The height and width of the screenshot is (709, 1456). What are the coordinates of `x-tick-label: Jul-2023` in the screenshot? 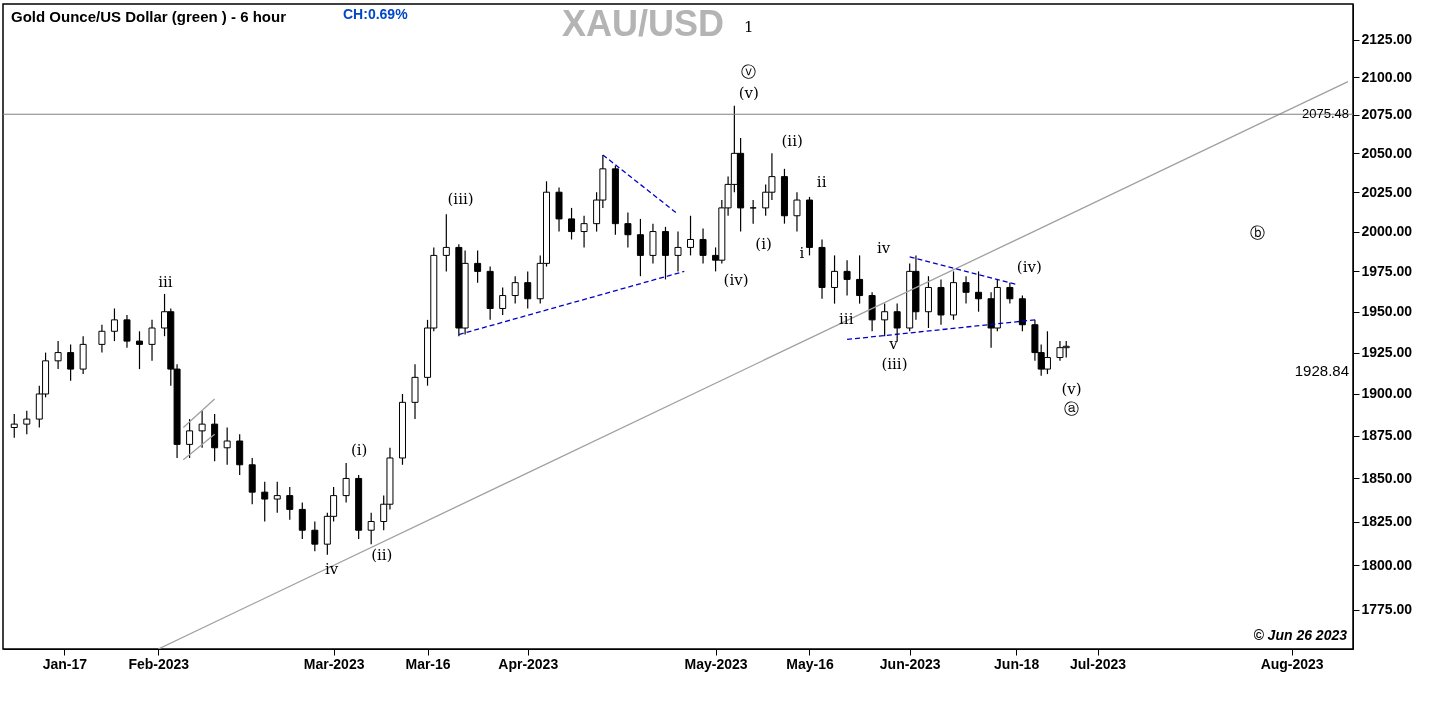 It's located at (1098, 663).